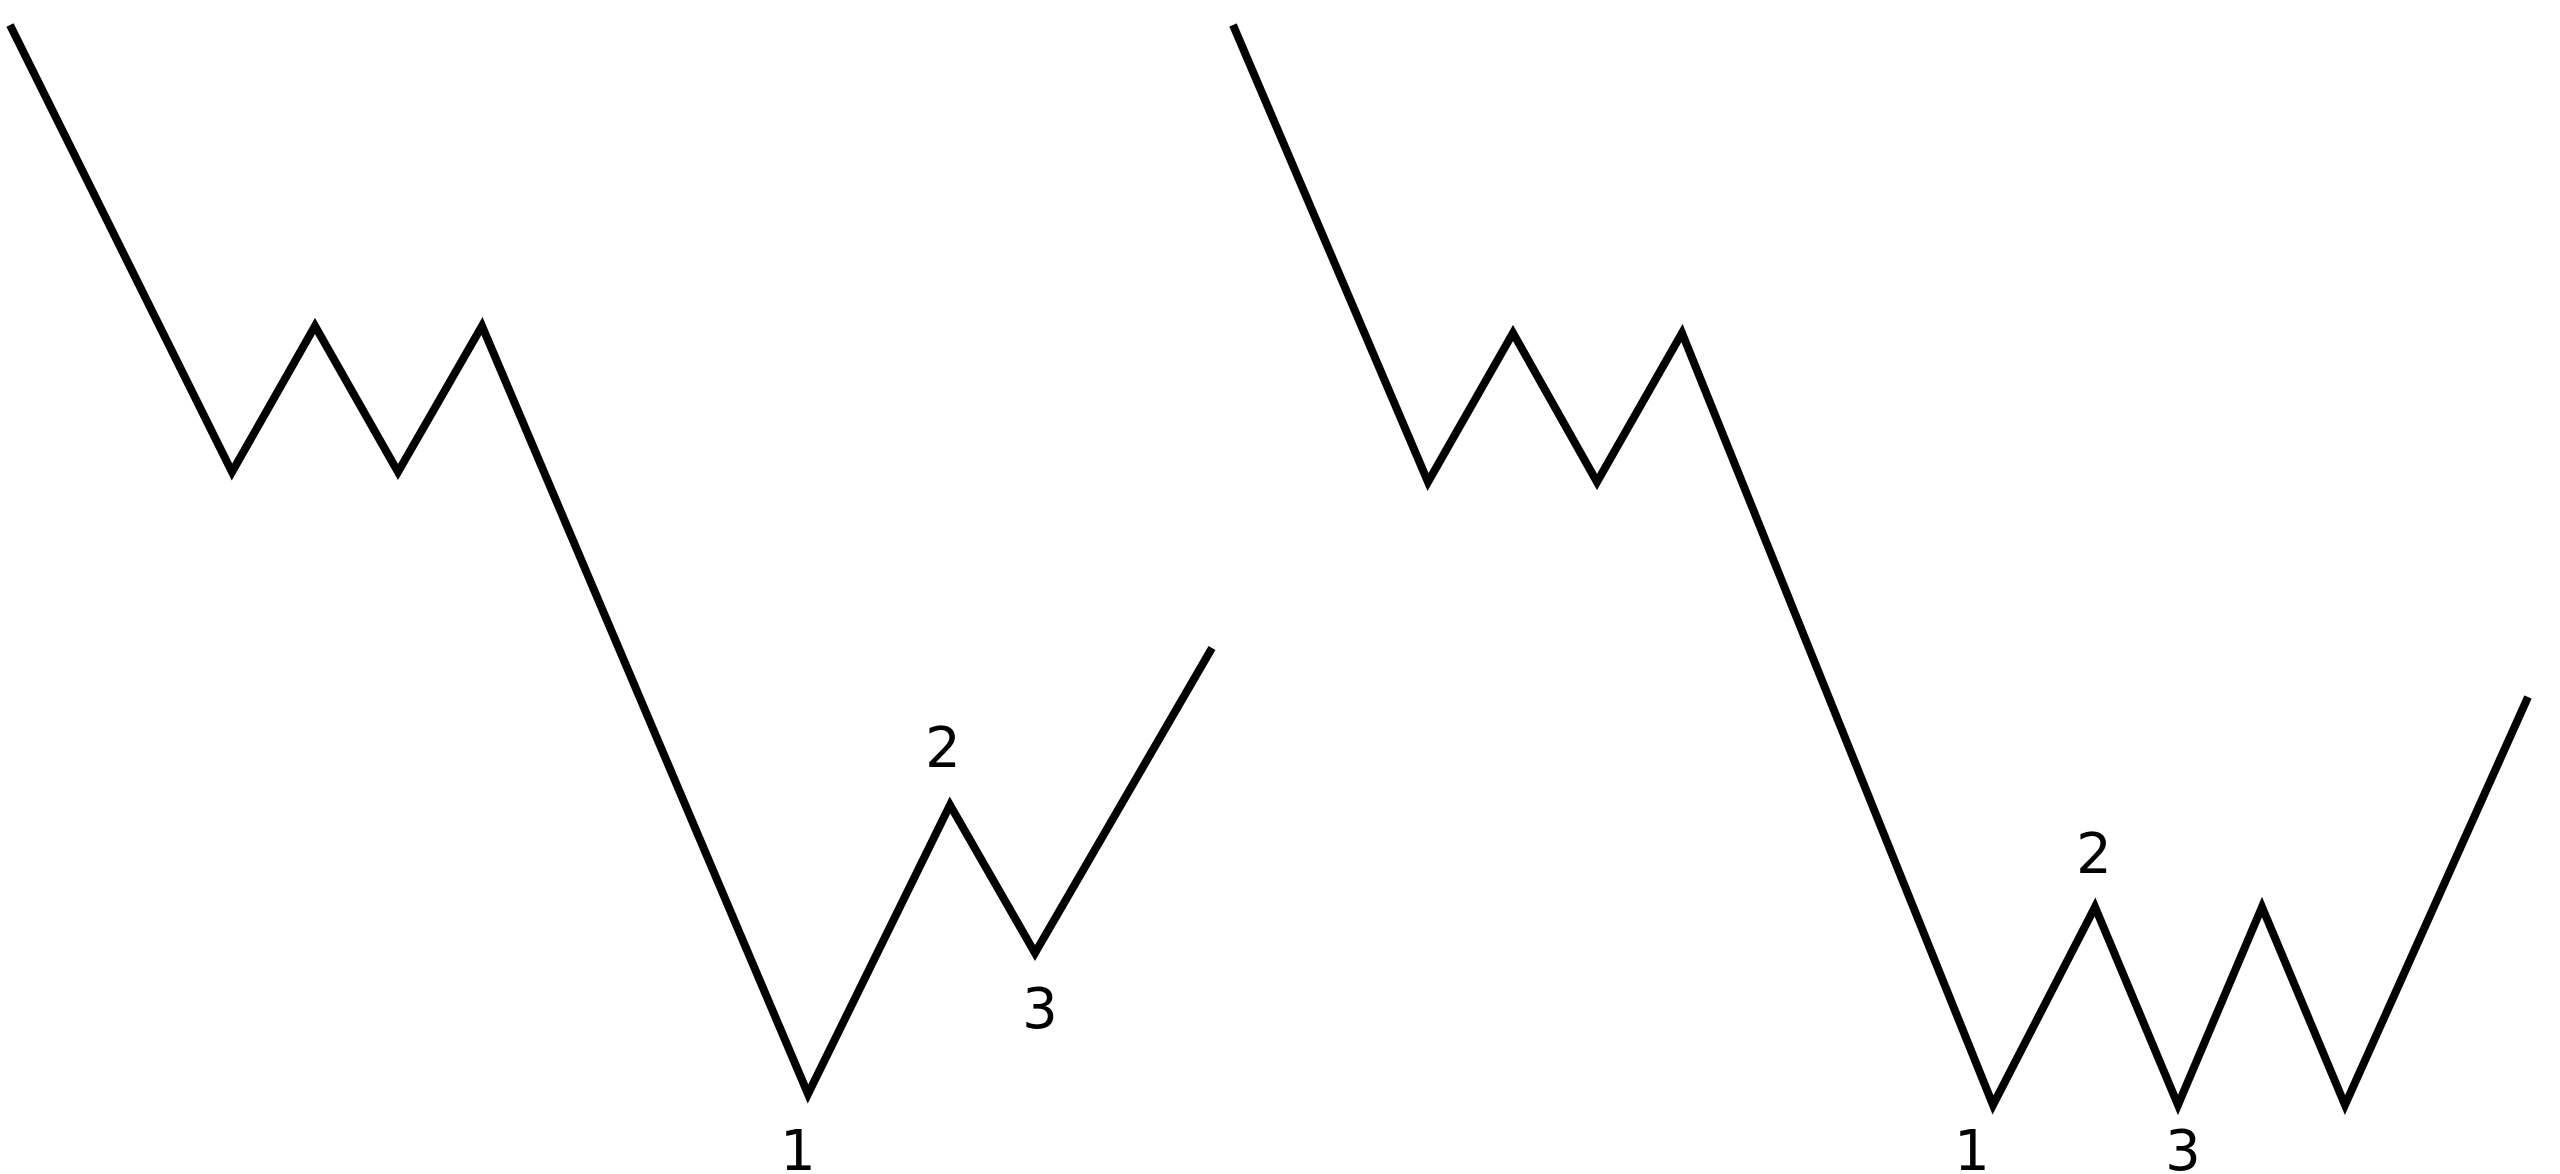 This screenshot has height=1174, width=2560. Describe the element at coordinates (943, 748) in the screenshot. I see `left-label-2: 2` at that location.